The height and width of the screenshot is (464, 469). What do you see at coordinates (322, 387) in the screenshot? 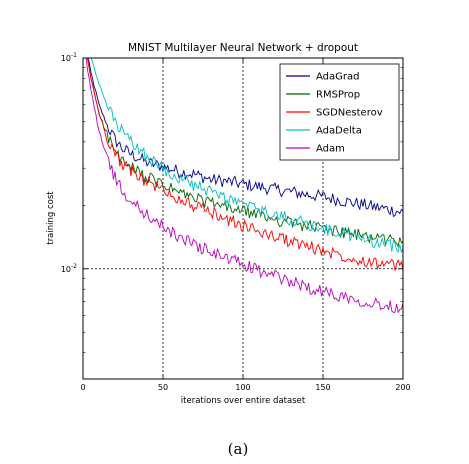
I see `x-tick-label: 150` at bounding box center [322, 387].